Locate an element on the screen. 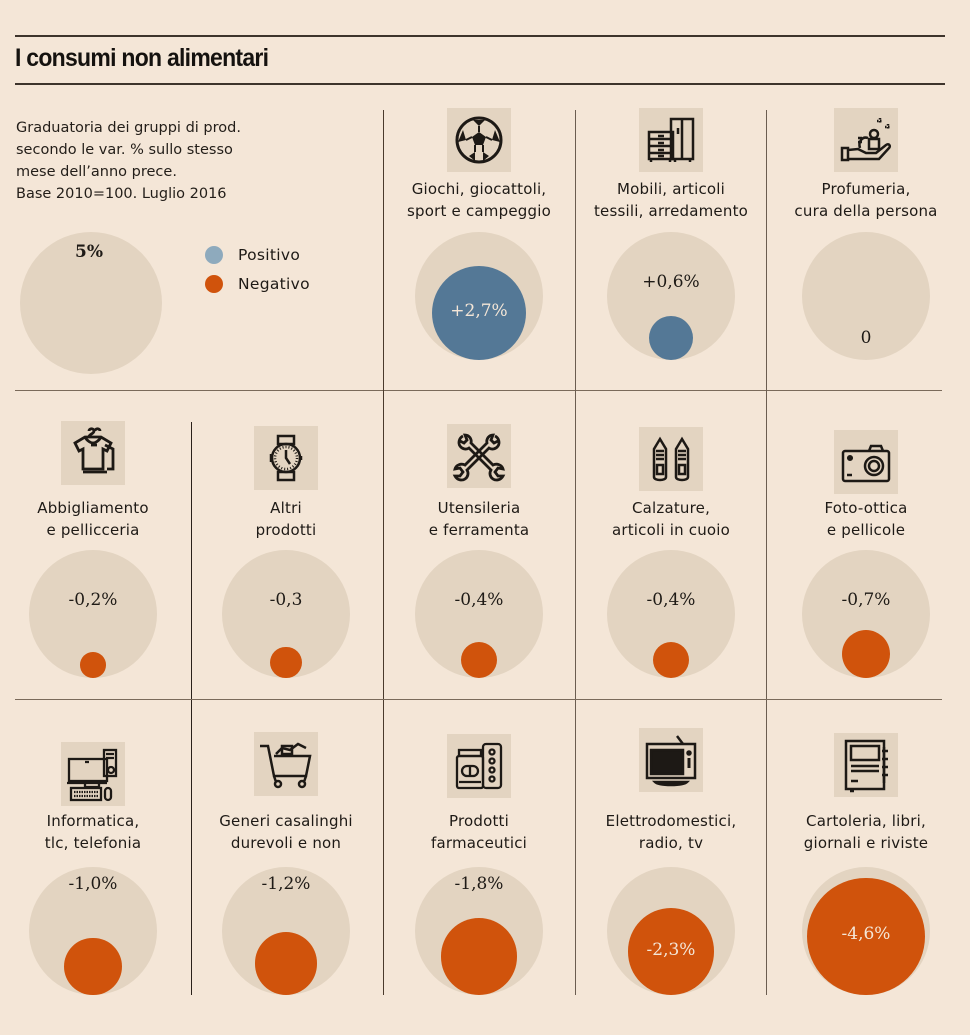  scale-circle is located at coordinates (866, 296).